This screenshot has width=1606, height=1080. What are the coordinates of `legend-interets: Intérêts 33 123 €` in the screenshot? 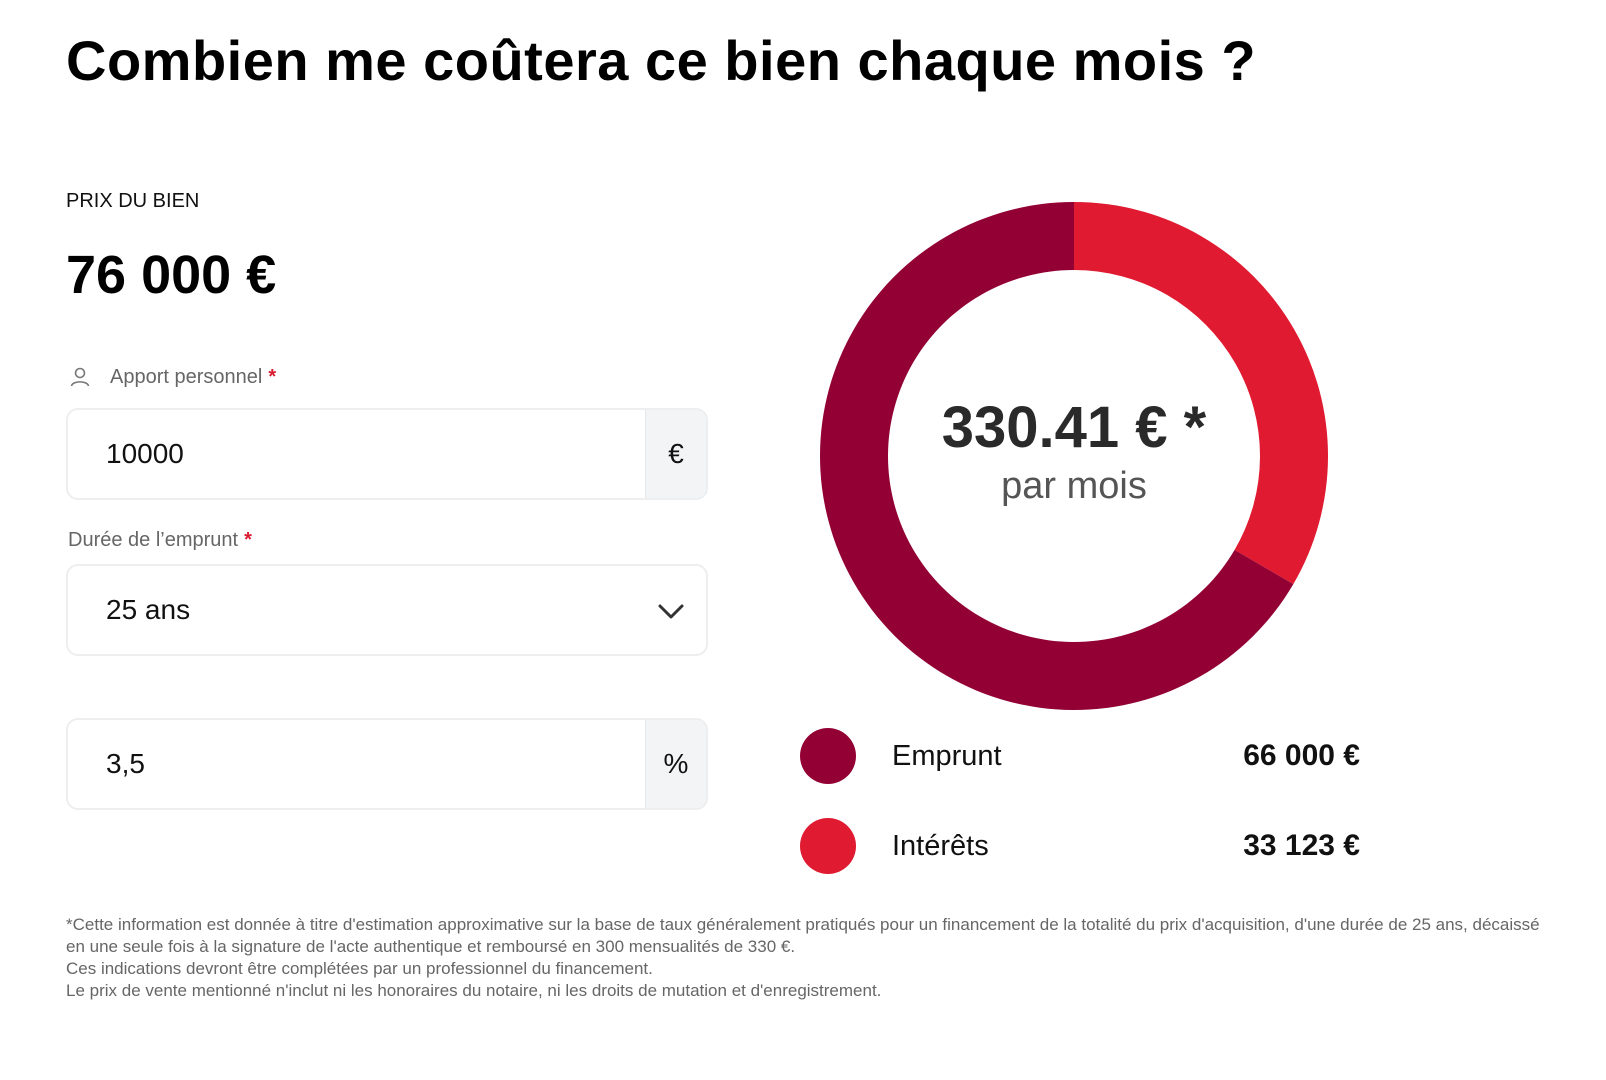 It's located at (1080, 846).